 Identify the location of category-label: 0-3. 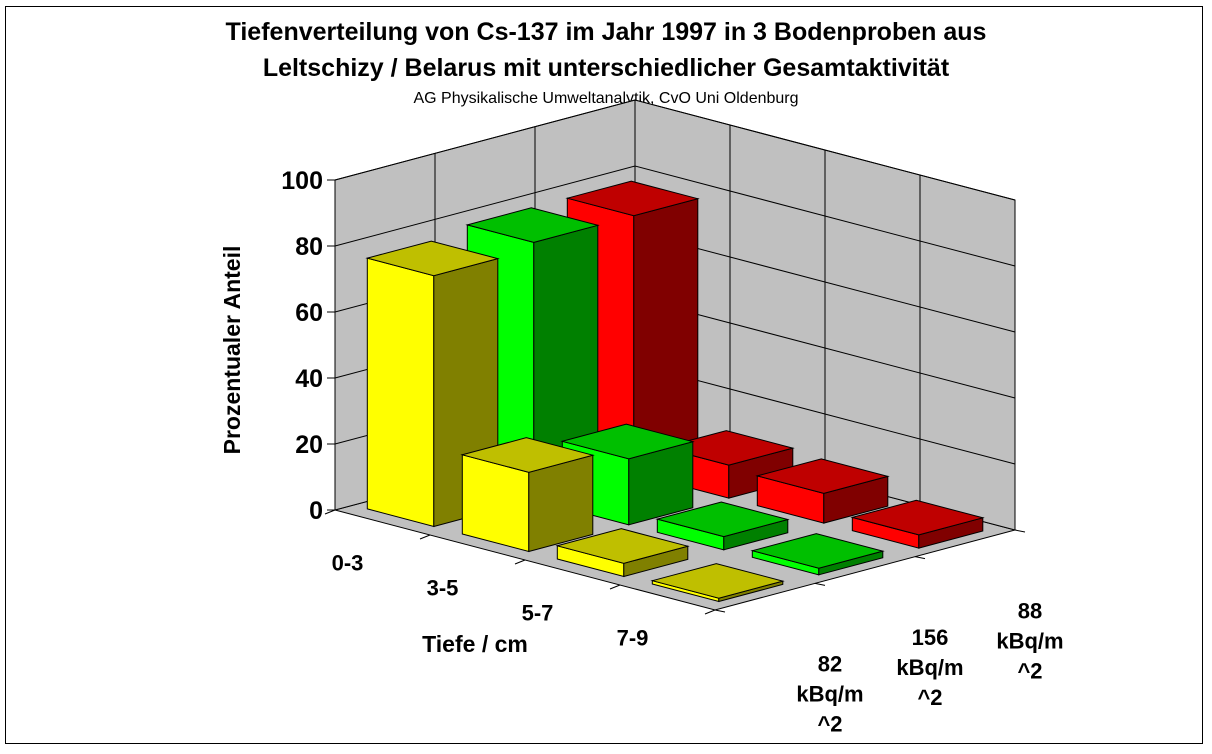
(348, 563).